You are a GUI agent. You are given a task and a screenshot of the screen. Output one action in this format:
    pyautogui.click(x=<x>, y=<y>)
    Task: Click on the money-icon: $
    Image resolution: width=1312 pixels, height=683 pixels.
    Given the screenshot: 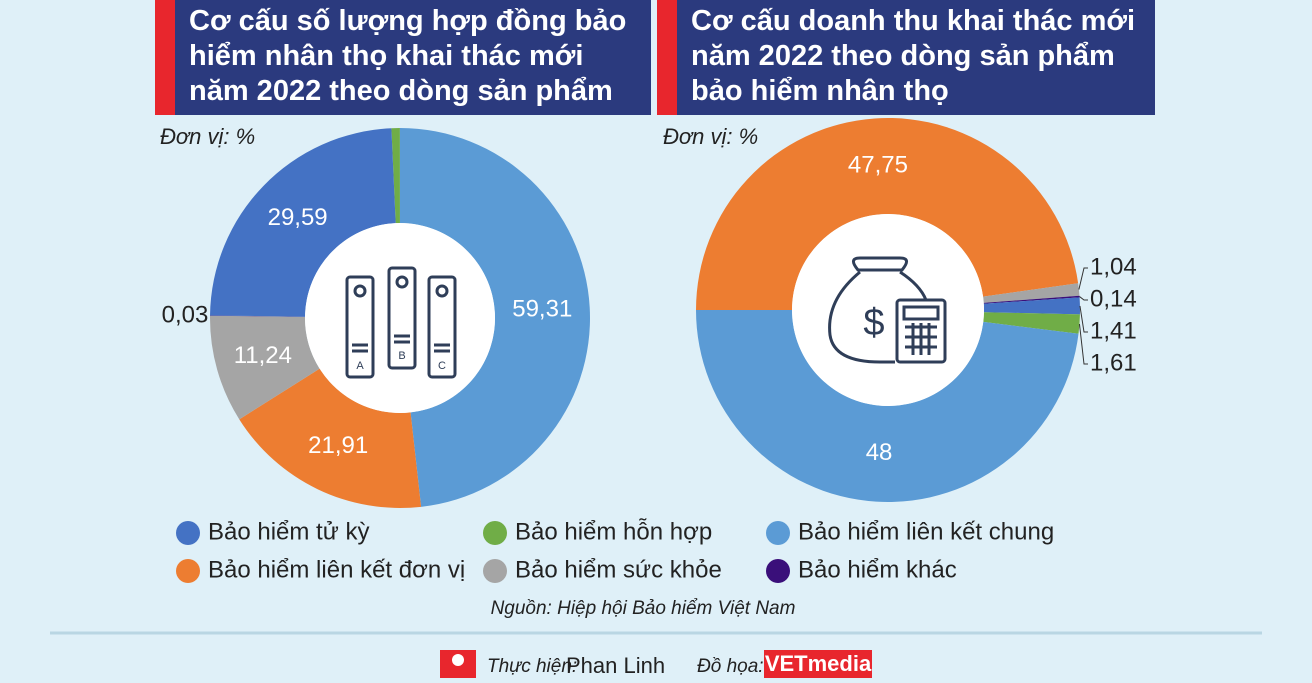 What is the action you would take?
    pyautogui.click(x=887, y=310)
    